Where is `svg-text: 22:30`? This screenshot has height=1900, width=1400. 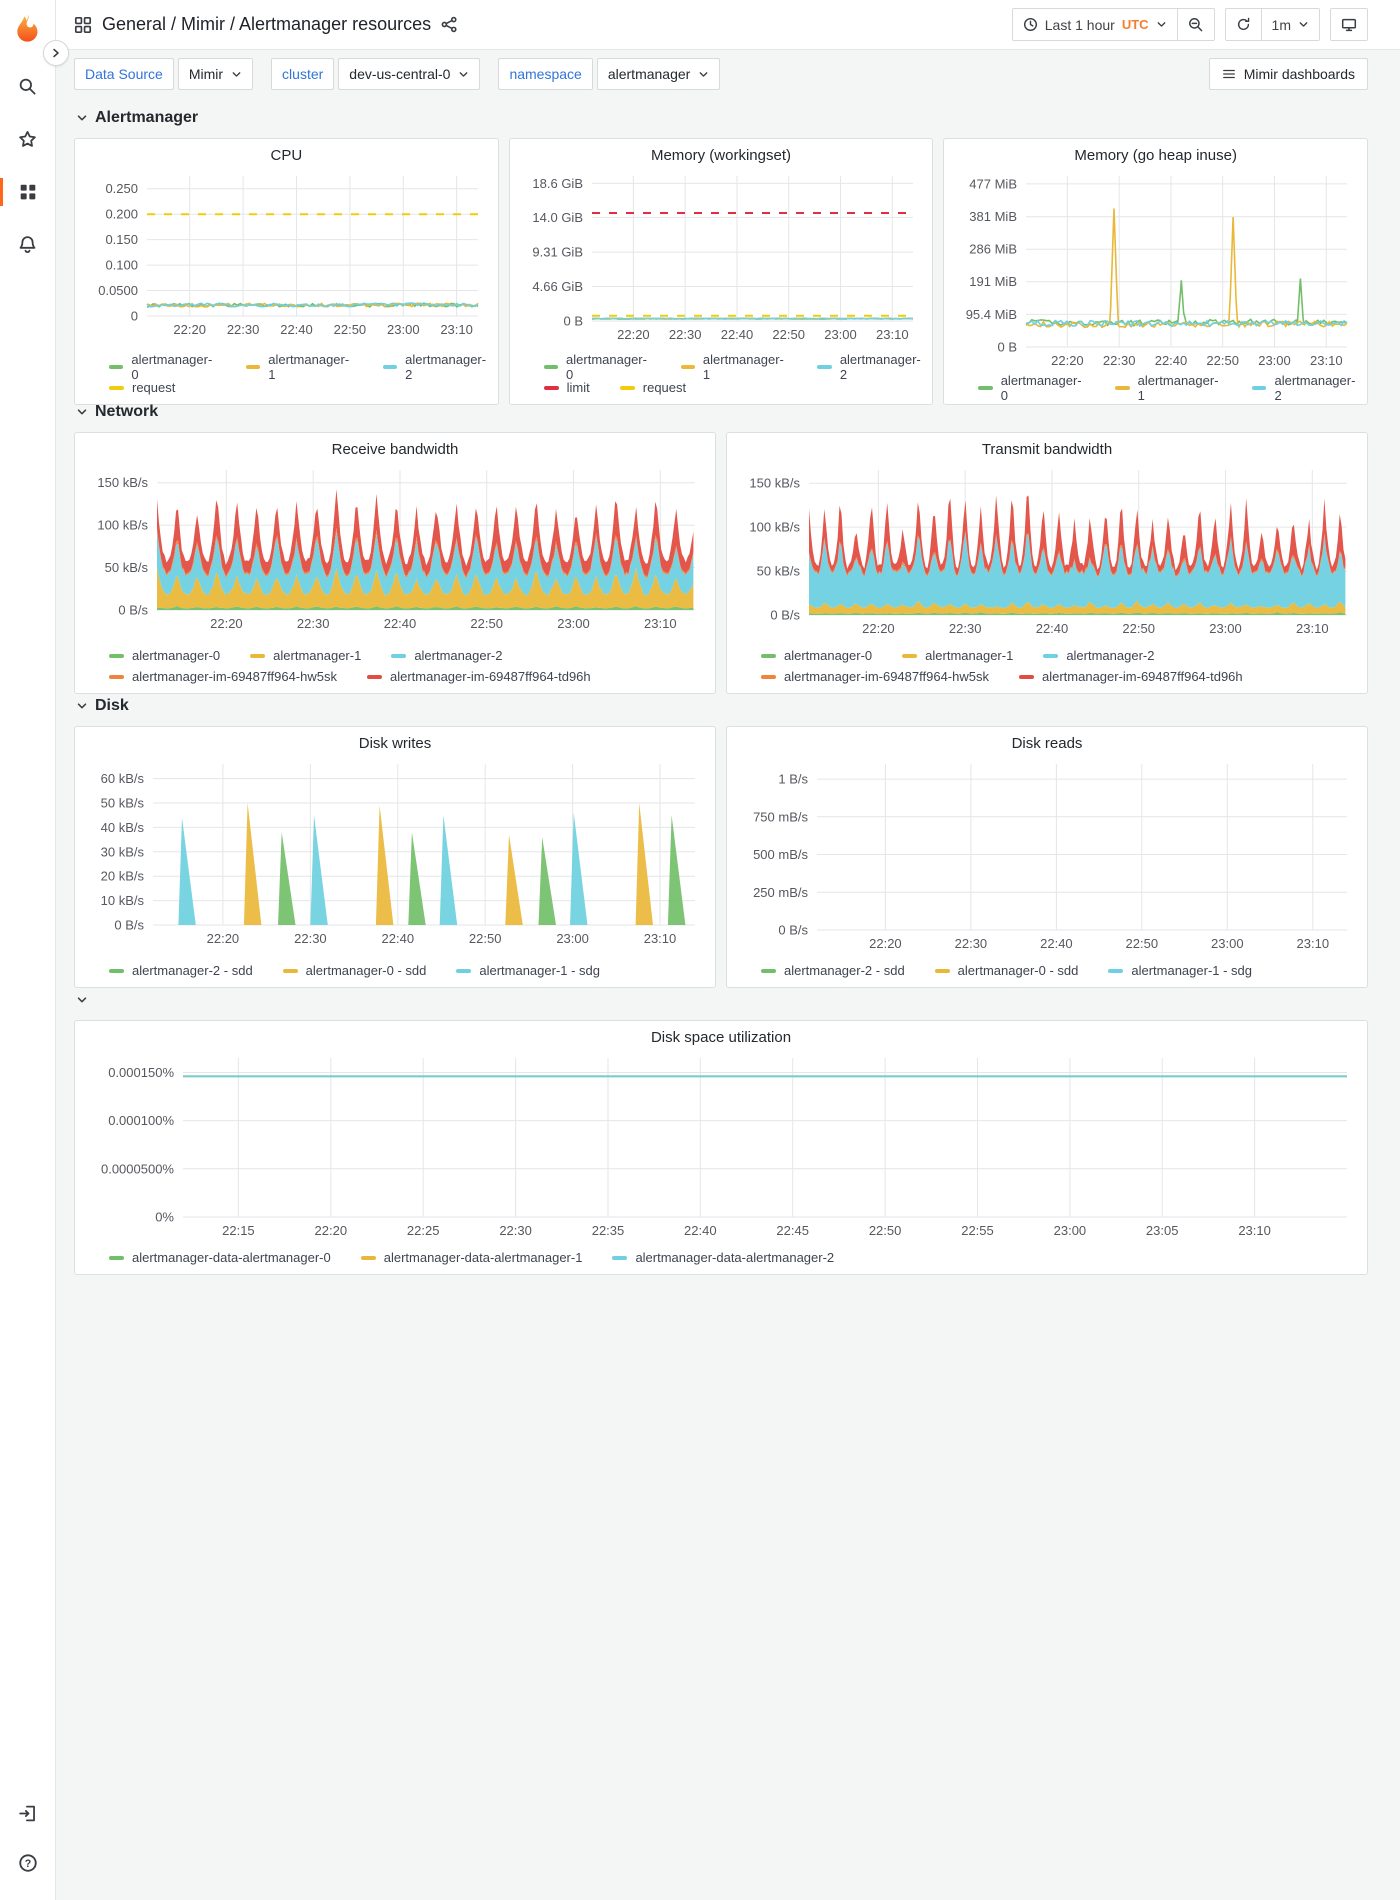 svg-text: 22:30 is located at coordinates (310, 938).